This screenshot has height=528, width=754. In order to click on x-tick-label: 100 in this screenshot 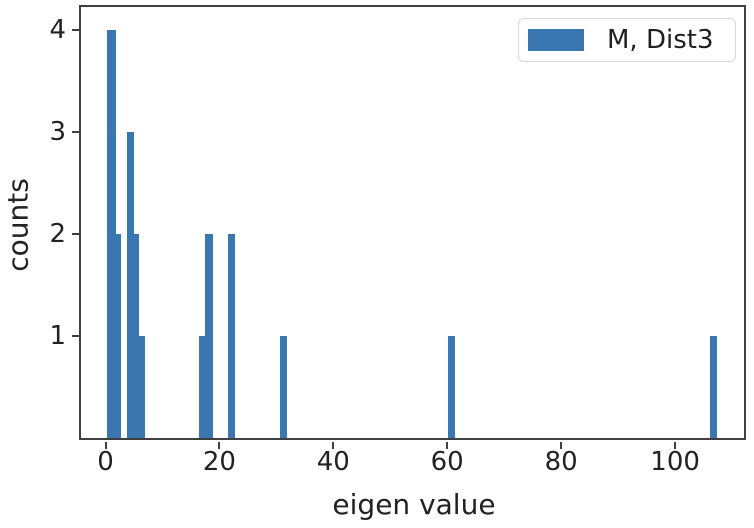, I will do `click(675, 462)`.